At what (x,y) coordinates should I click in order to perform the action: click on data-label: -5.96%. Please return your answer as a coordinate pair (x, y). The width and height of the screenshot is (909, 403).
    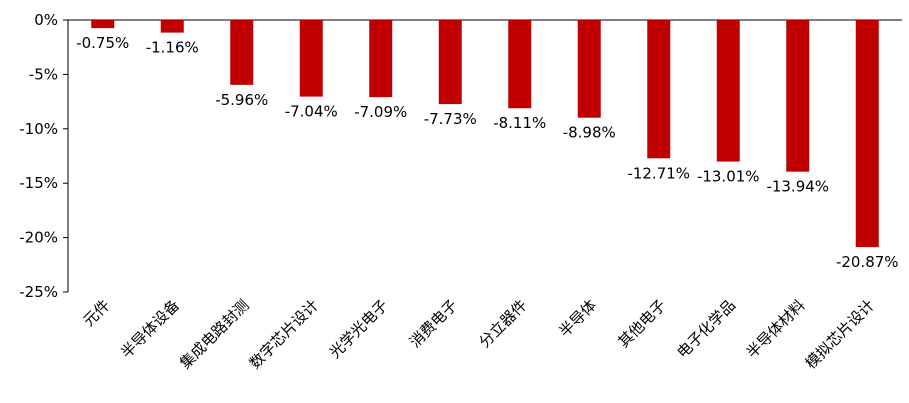
    Looking at the image, I should click on (241, 100).